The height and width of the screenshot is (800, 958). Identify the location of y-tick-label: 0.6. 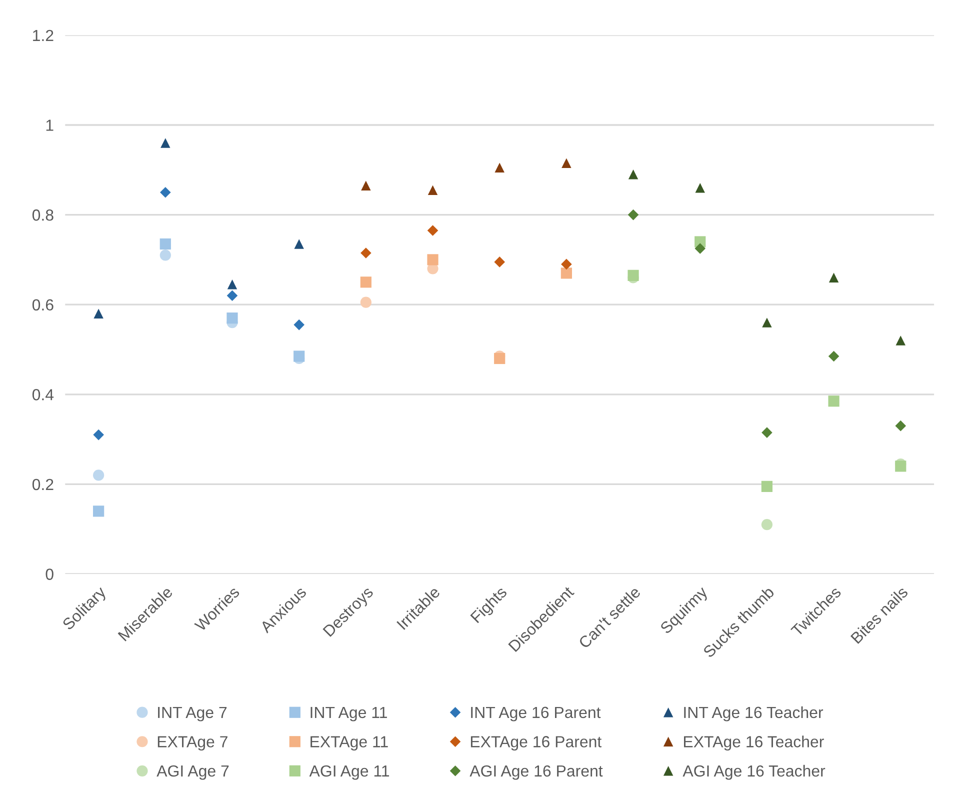
(43, 305).